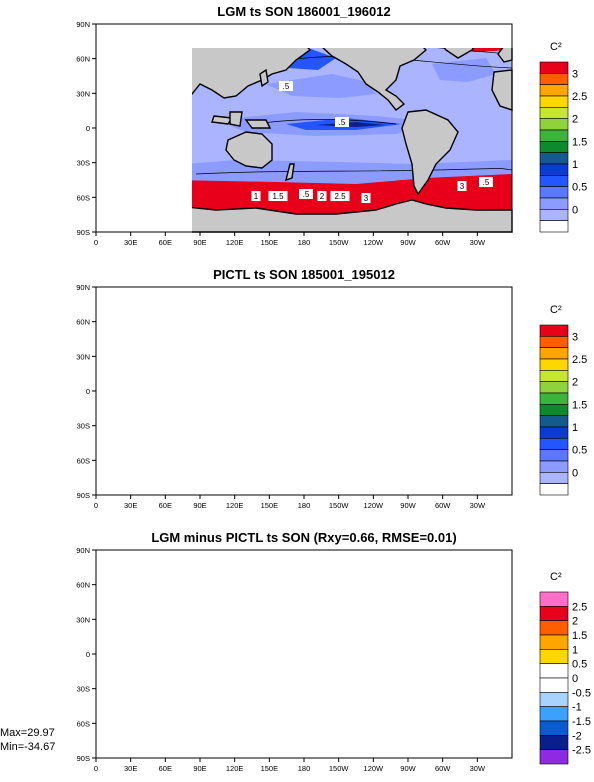  I want to click on lon-tick-label-2-10: 90W, so click(408, 505).